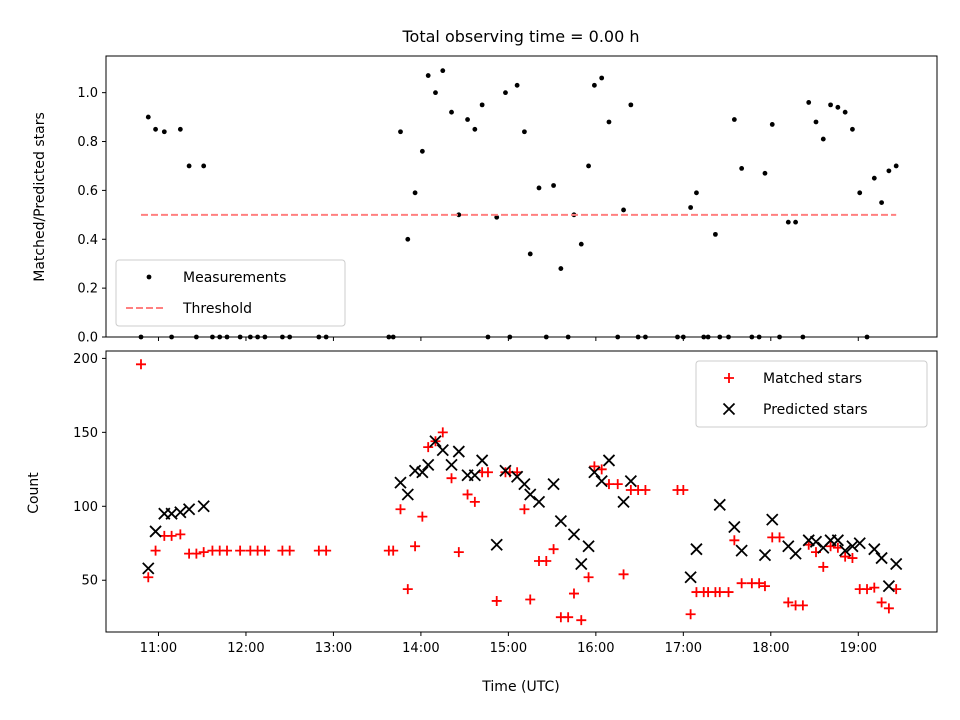 The width and height of the screenshot is (960, 720). I want to click on x-tick-label: 16:00, so click(595, 648).